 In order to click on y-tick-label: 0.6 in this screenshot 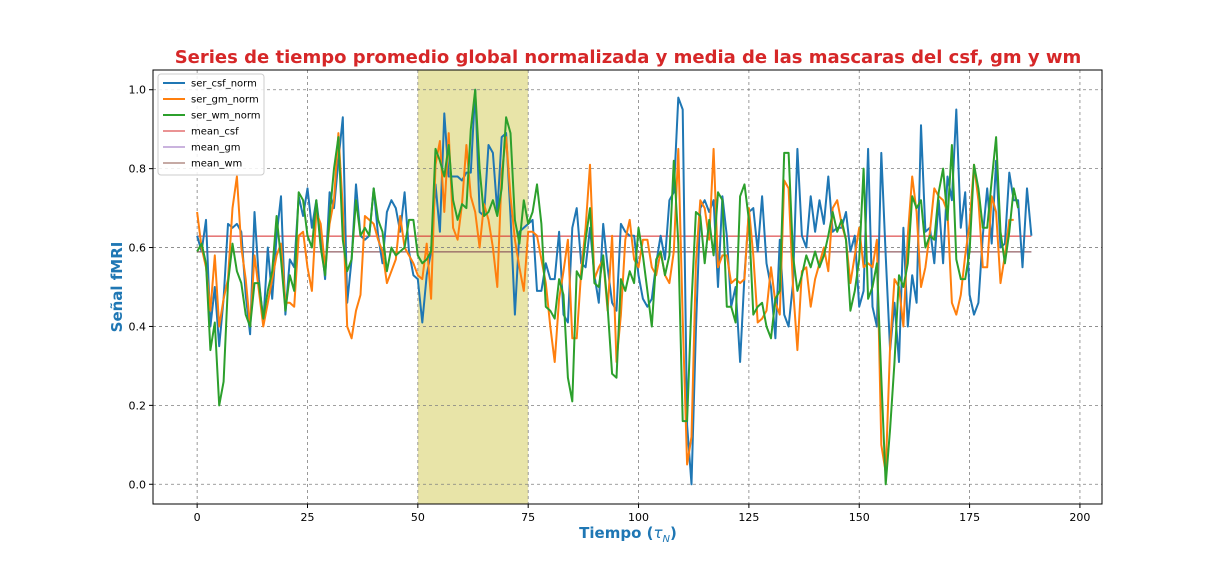, I will do `click(138, 248)`.